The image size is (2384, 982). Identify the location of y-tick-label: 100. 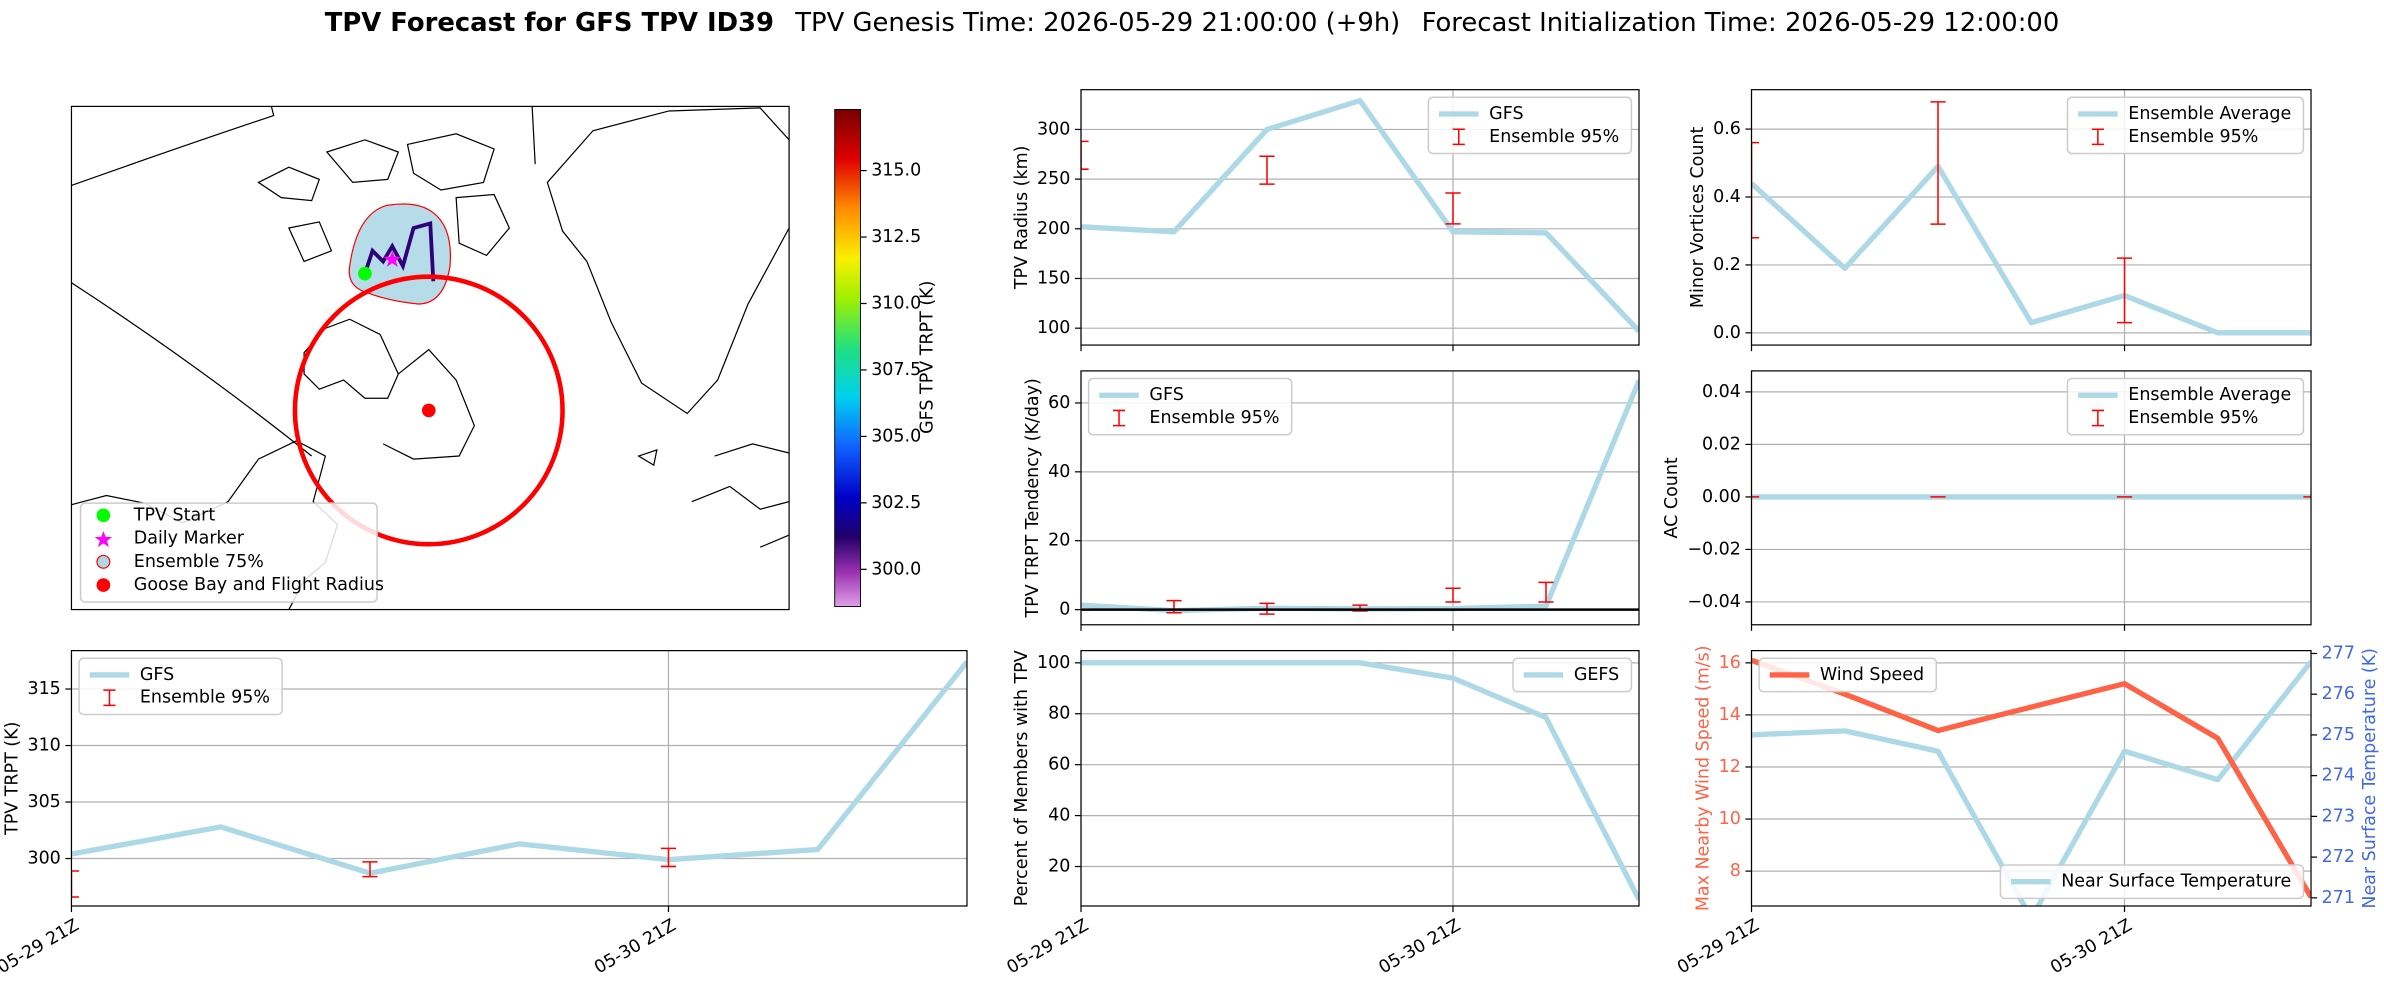
(1053, 663).